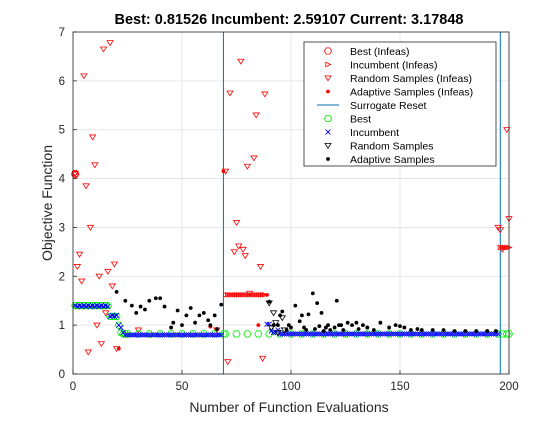 This screenshot has height=425, width=560. I want to click on series-adaptive, so click(306, 311).